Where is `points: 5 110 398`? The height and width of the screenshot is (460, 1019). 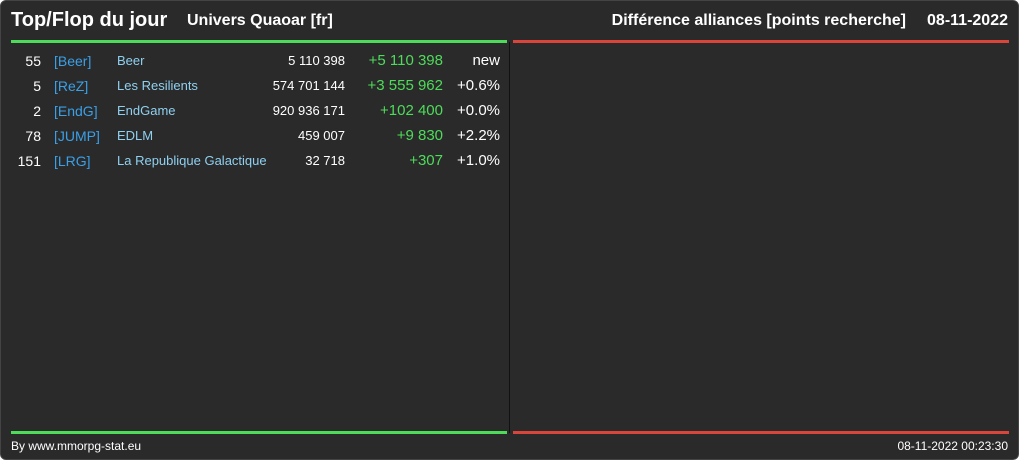
points: 5 110 398 is located at coordinates (316, 60).